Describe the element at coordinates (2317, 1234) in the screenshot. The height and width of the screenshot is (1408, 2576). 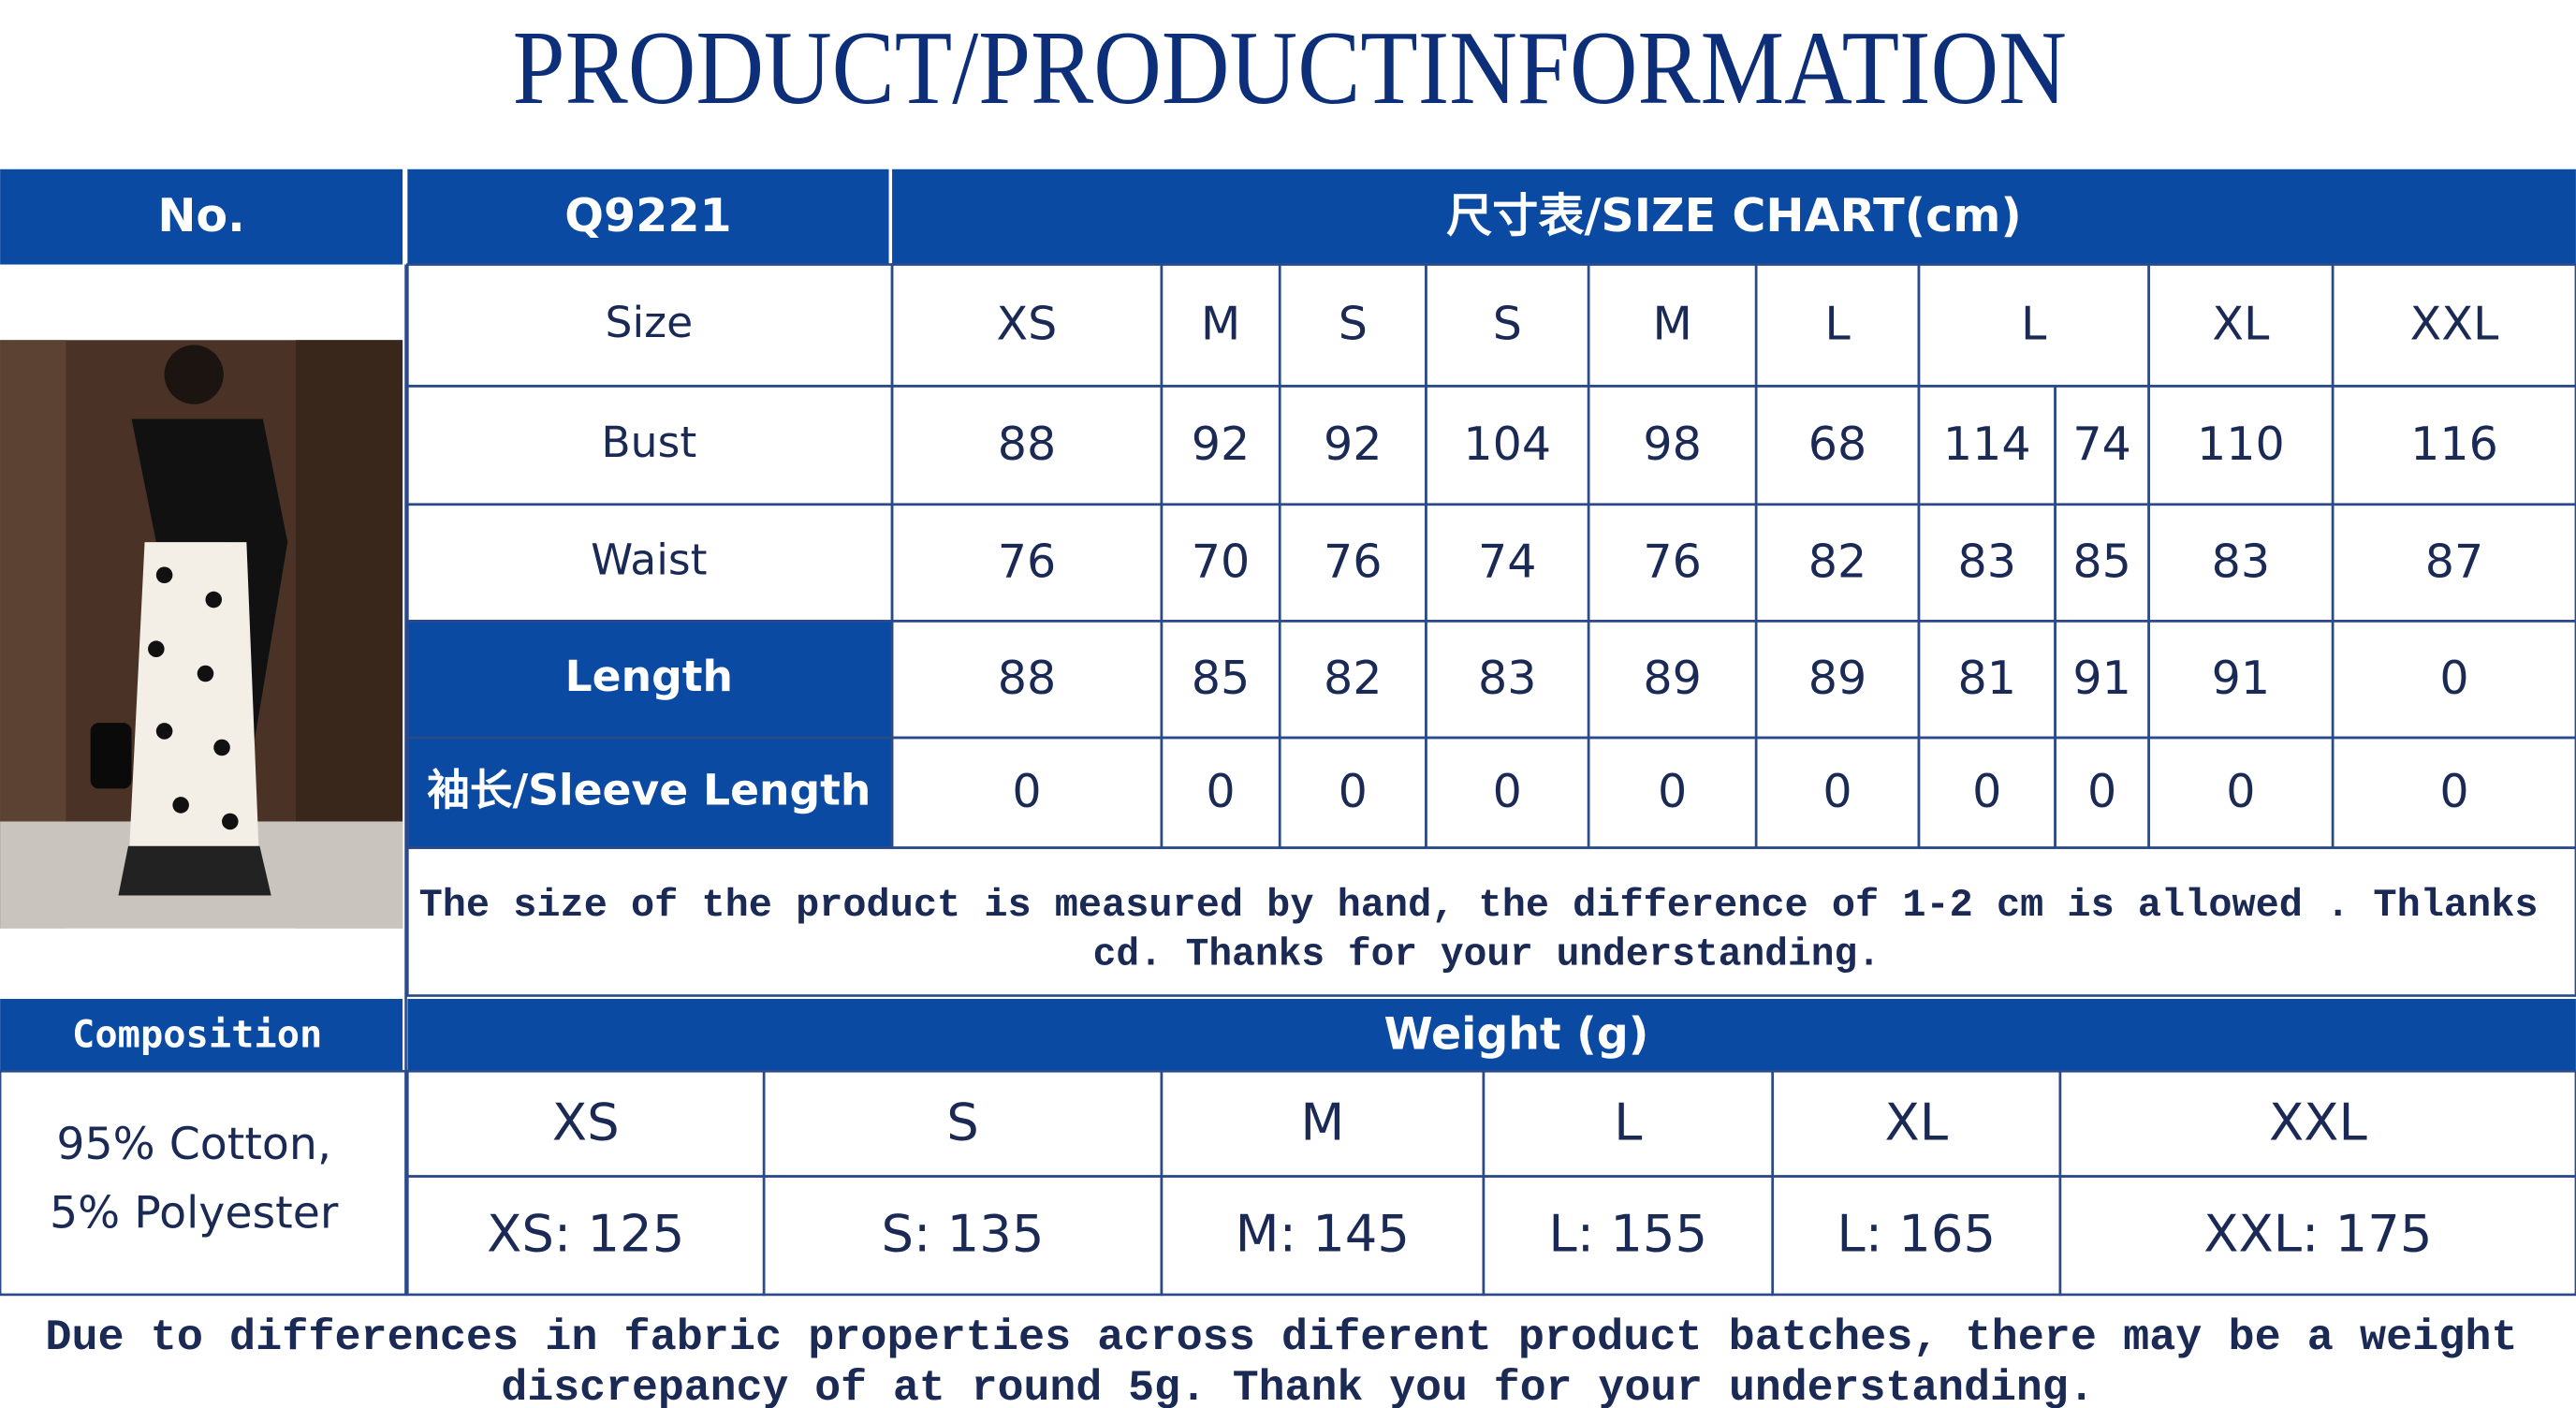
I see `cell-text: XXL: 175` at that location.